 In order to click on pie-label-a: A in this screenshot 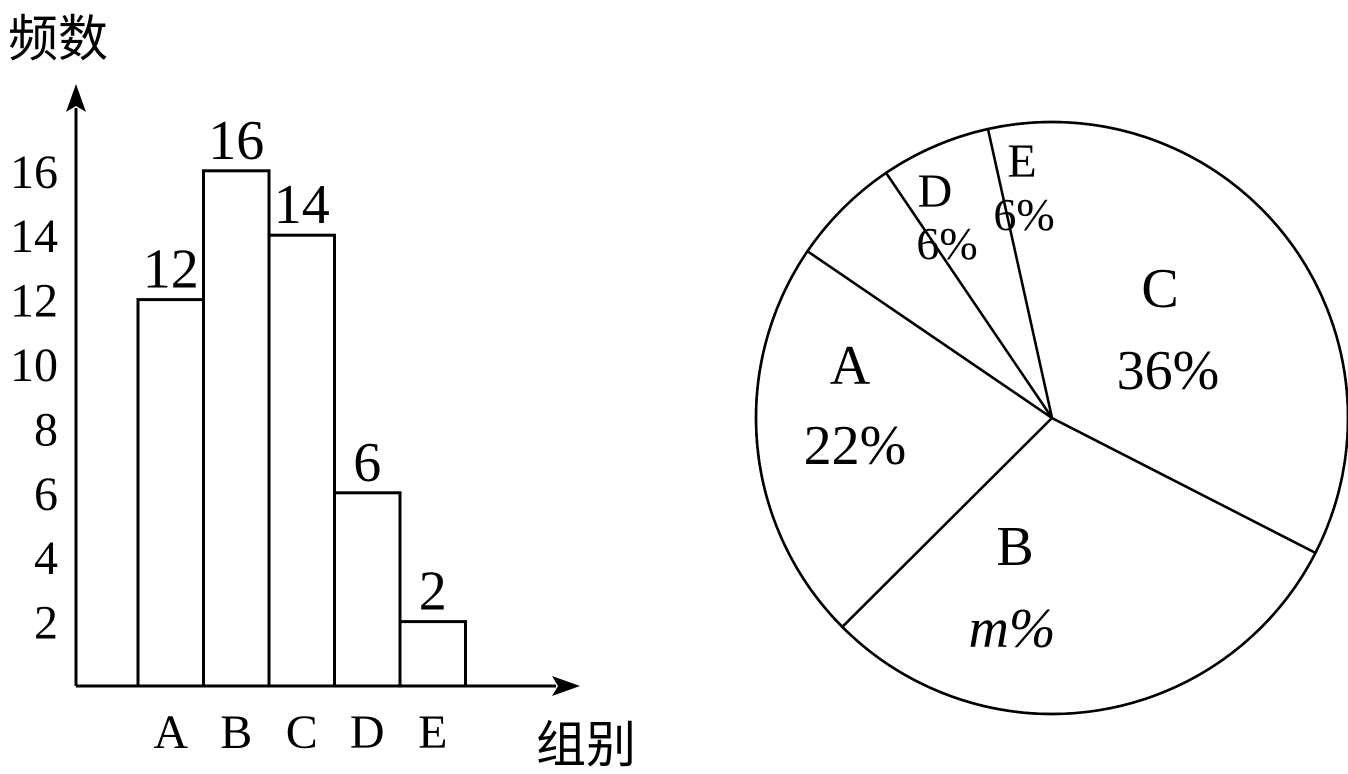, I will do `click(850, 366)`.